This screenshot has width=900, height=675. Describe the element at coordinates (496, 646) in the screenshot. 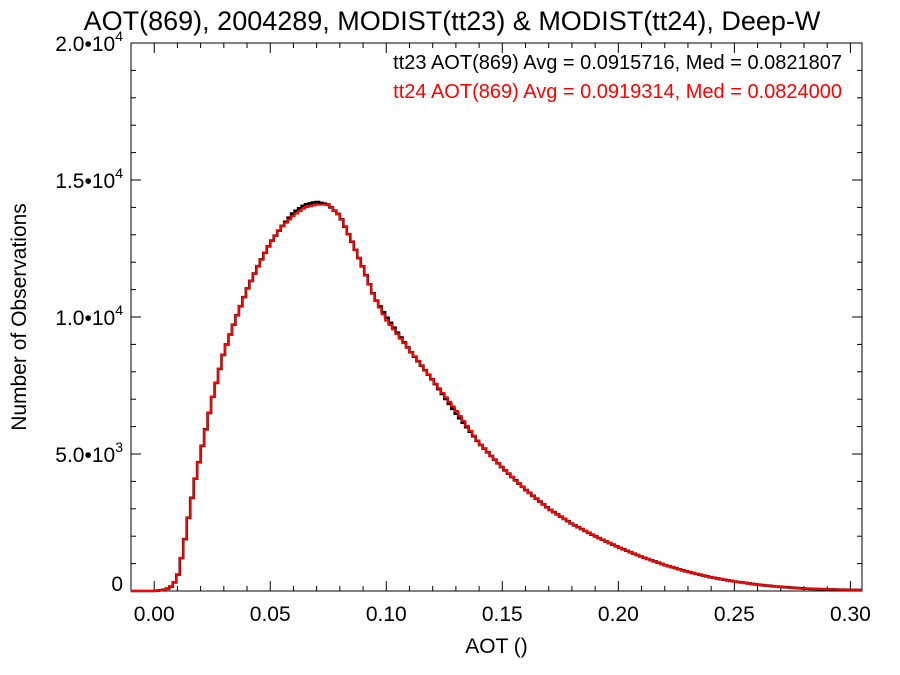

I see `x-axis-label: AOT ()` at that location.